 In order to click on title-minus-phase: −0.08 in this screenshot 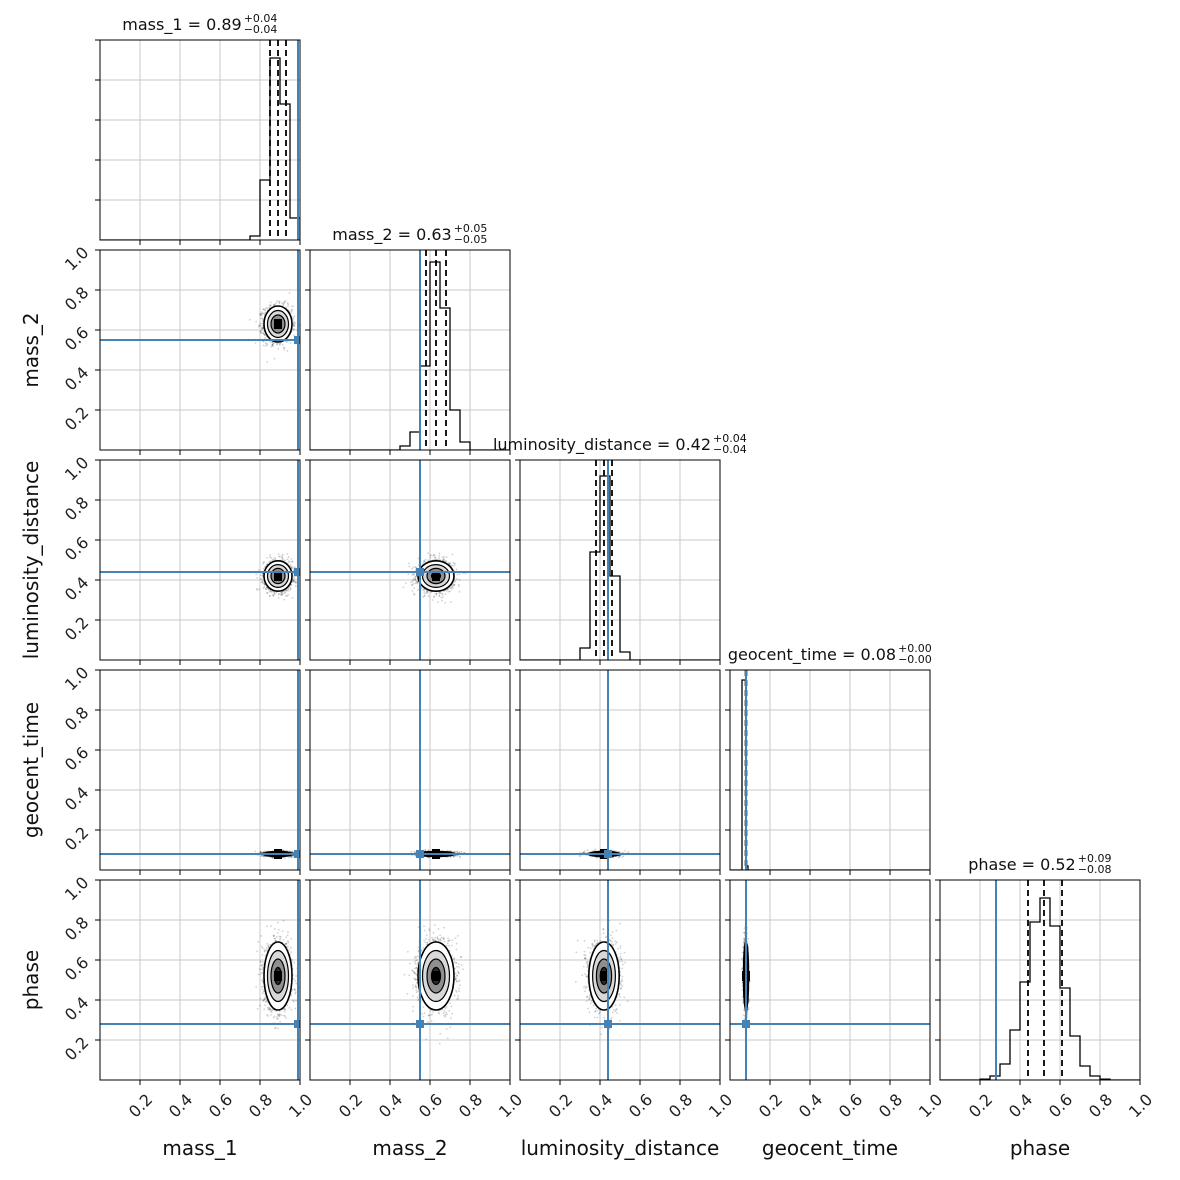, I will do `click(1095, 869)`.